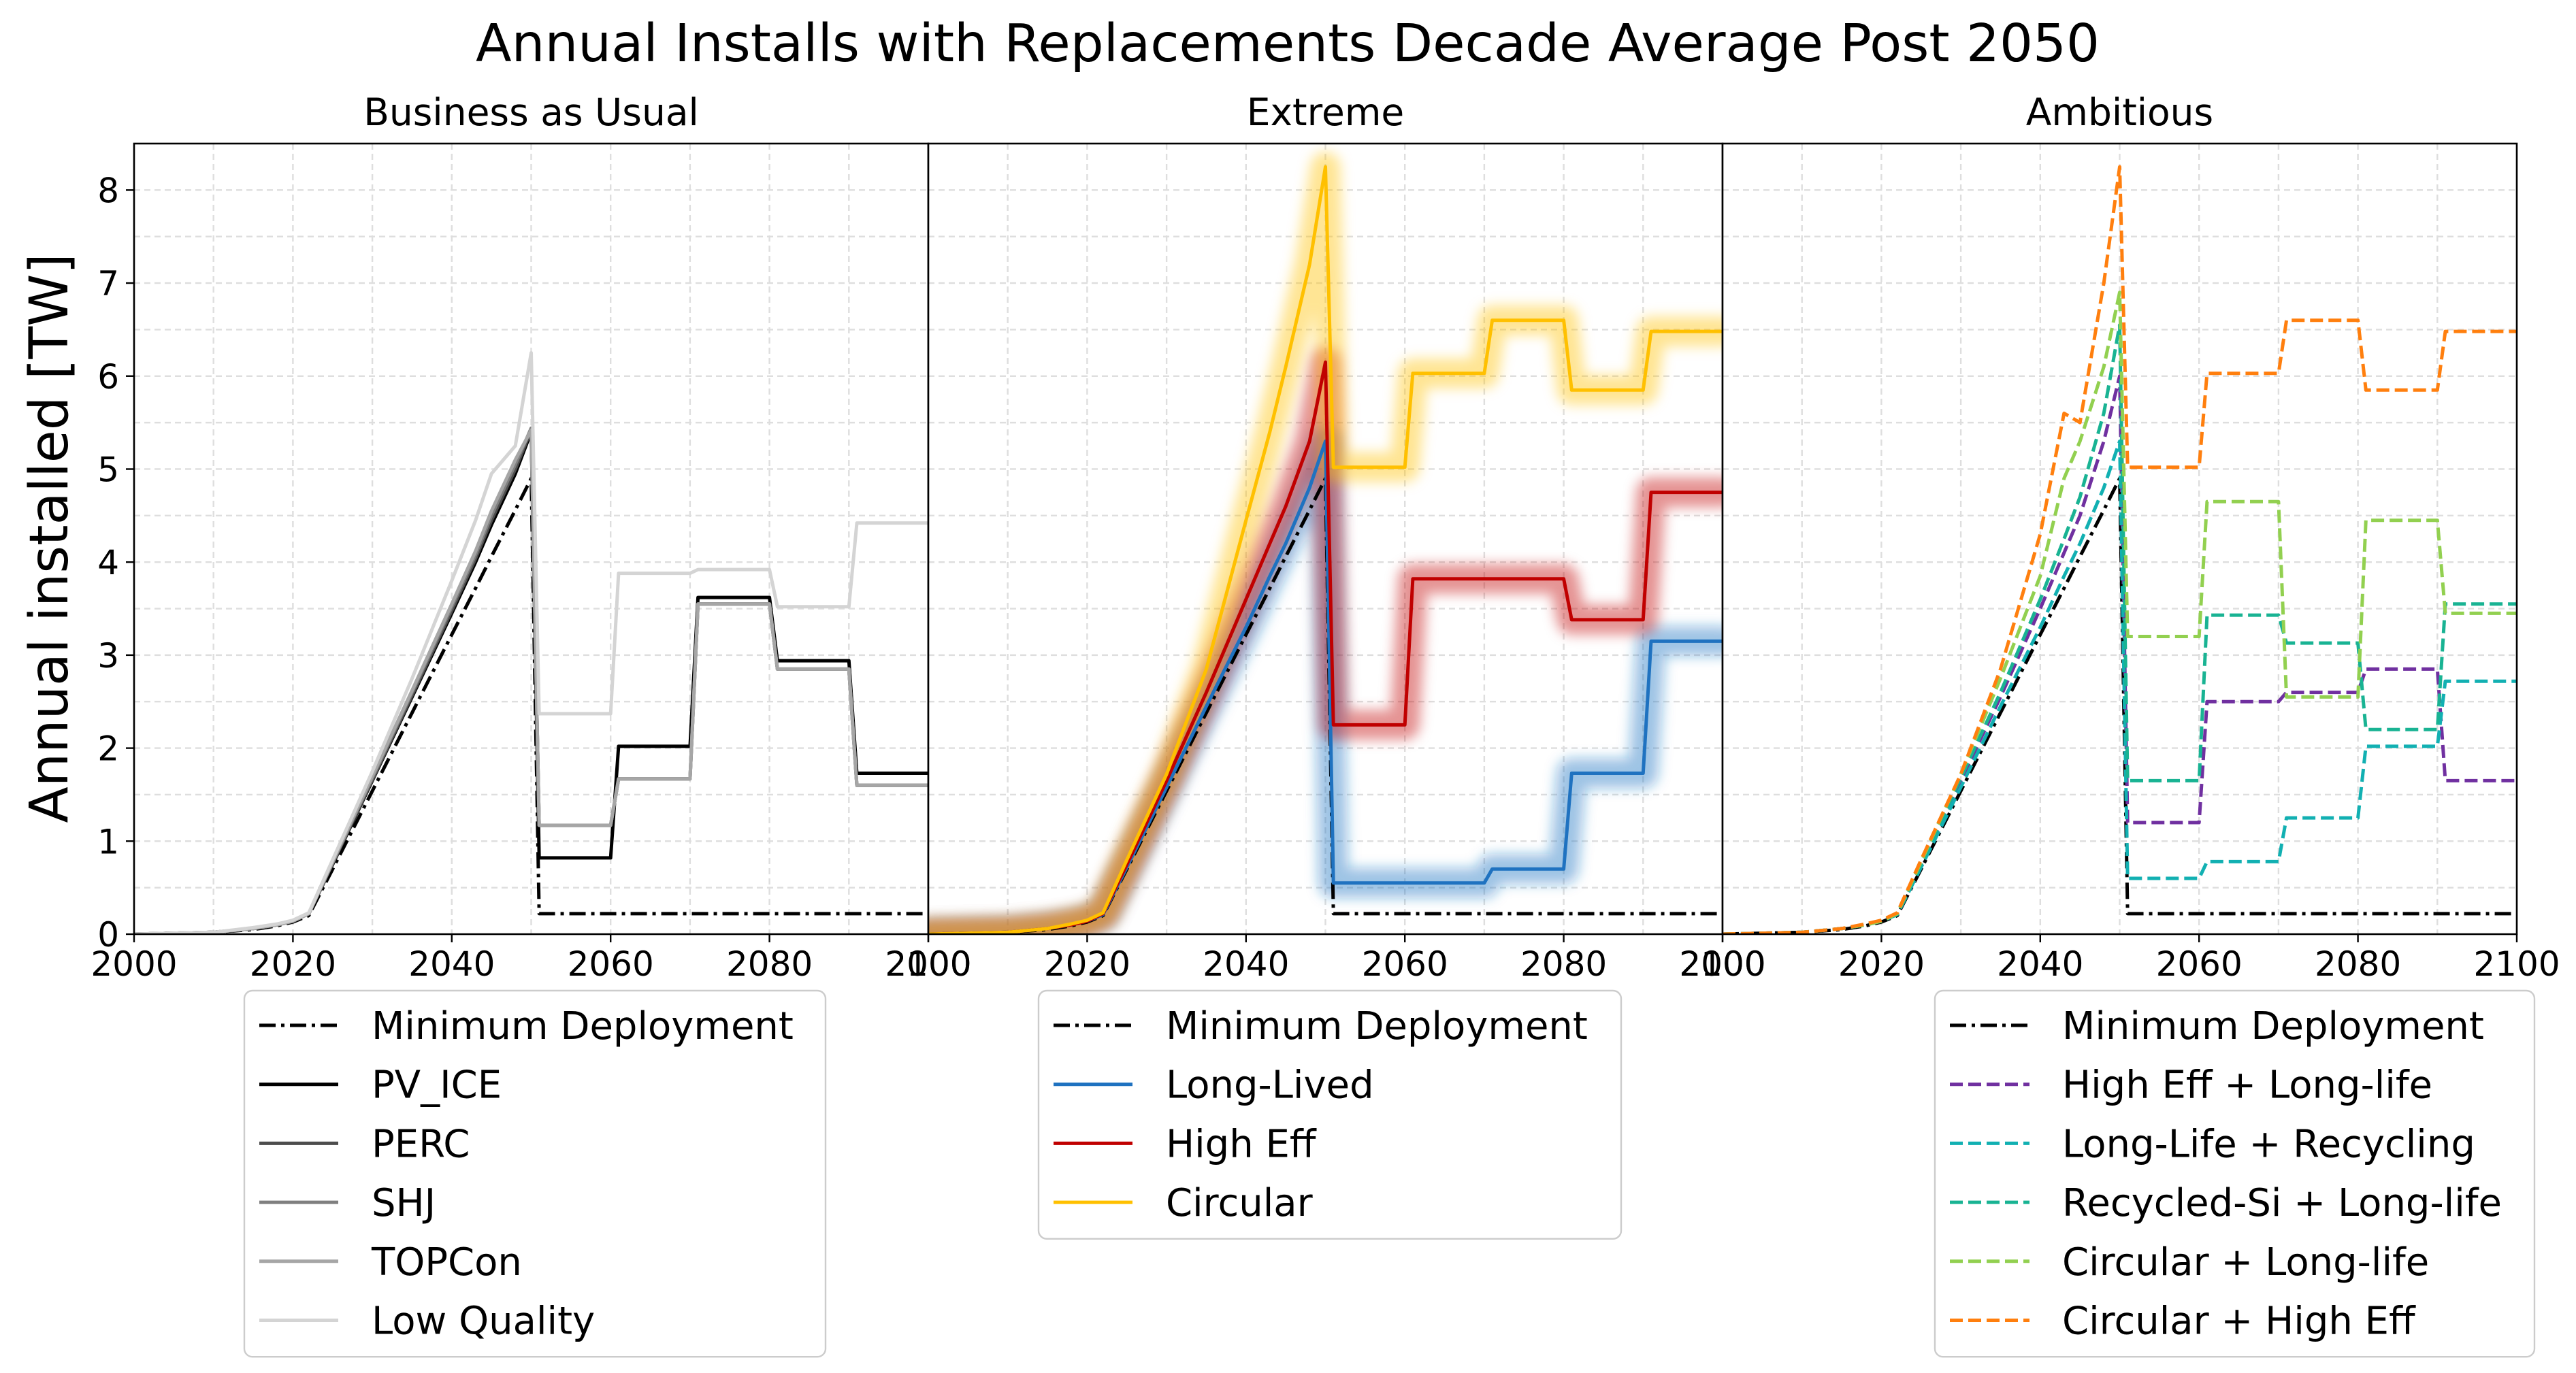 This screenshot has height=1373, width=2576. Describe the element at coordinates (1240, 1203) in the screenshot. I see `legend-label: Circular` at that location.